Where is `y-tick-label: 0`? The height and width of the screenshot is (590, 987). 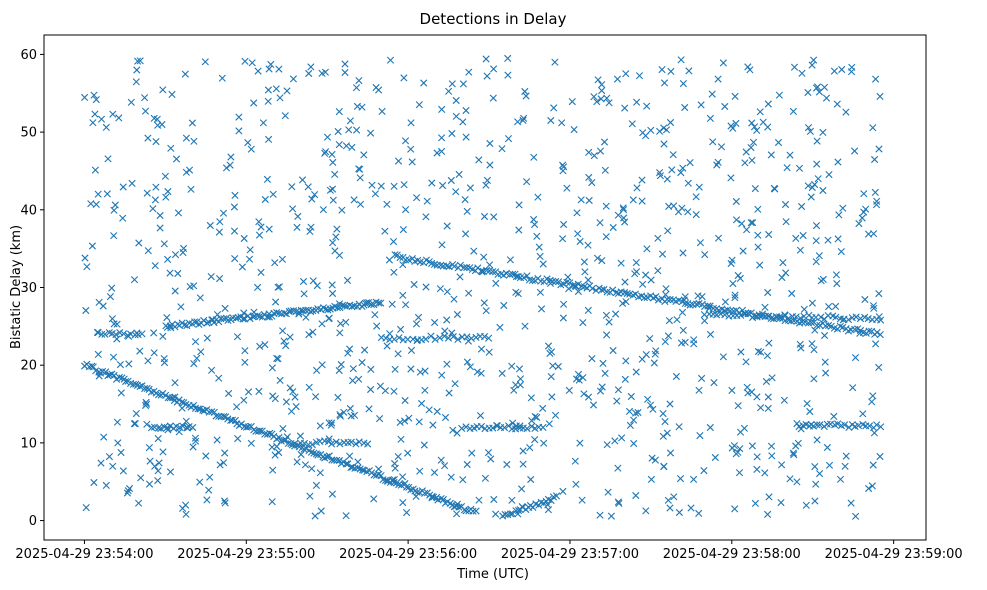
y-tick-label: 0 is located at coordinates (33, 521).